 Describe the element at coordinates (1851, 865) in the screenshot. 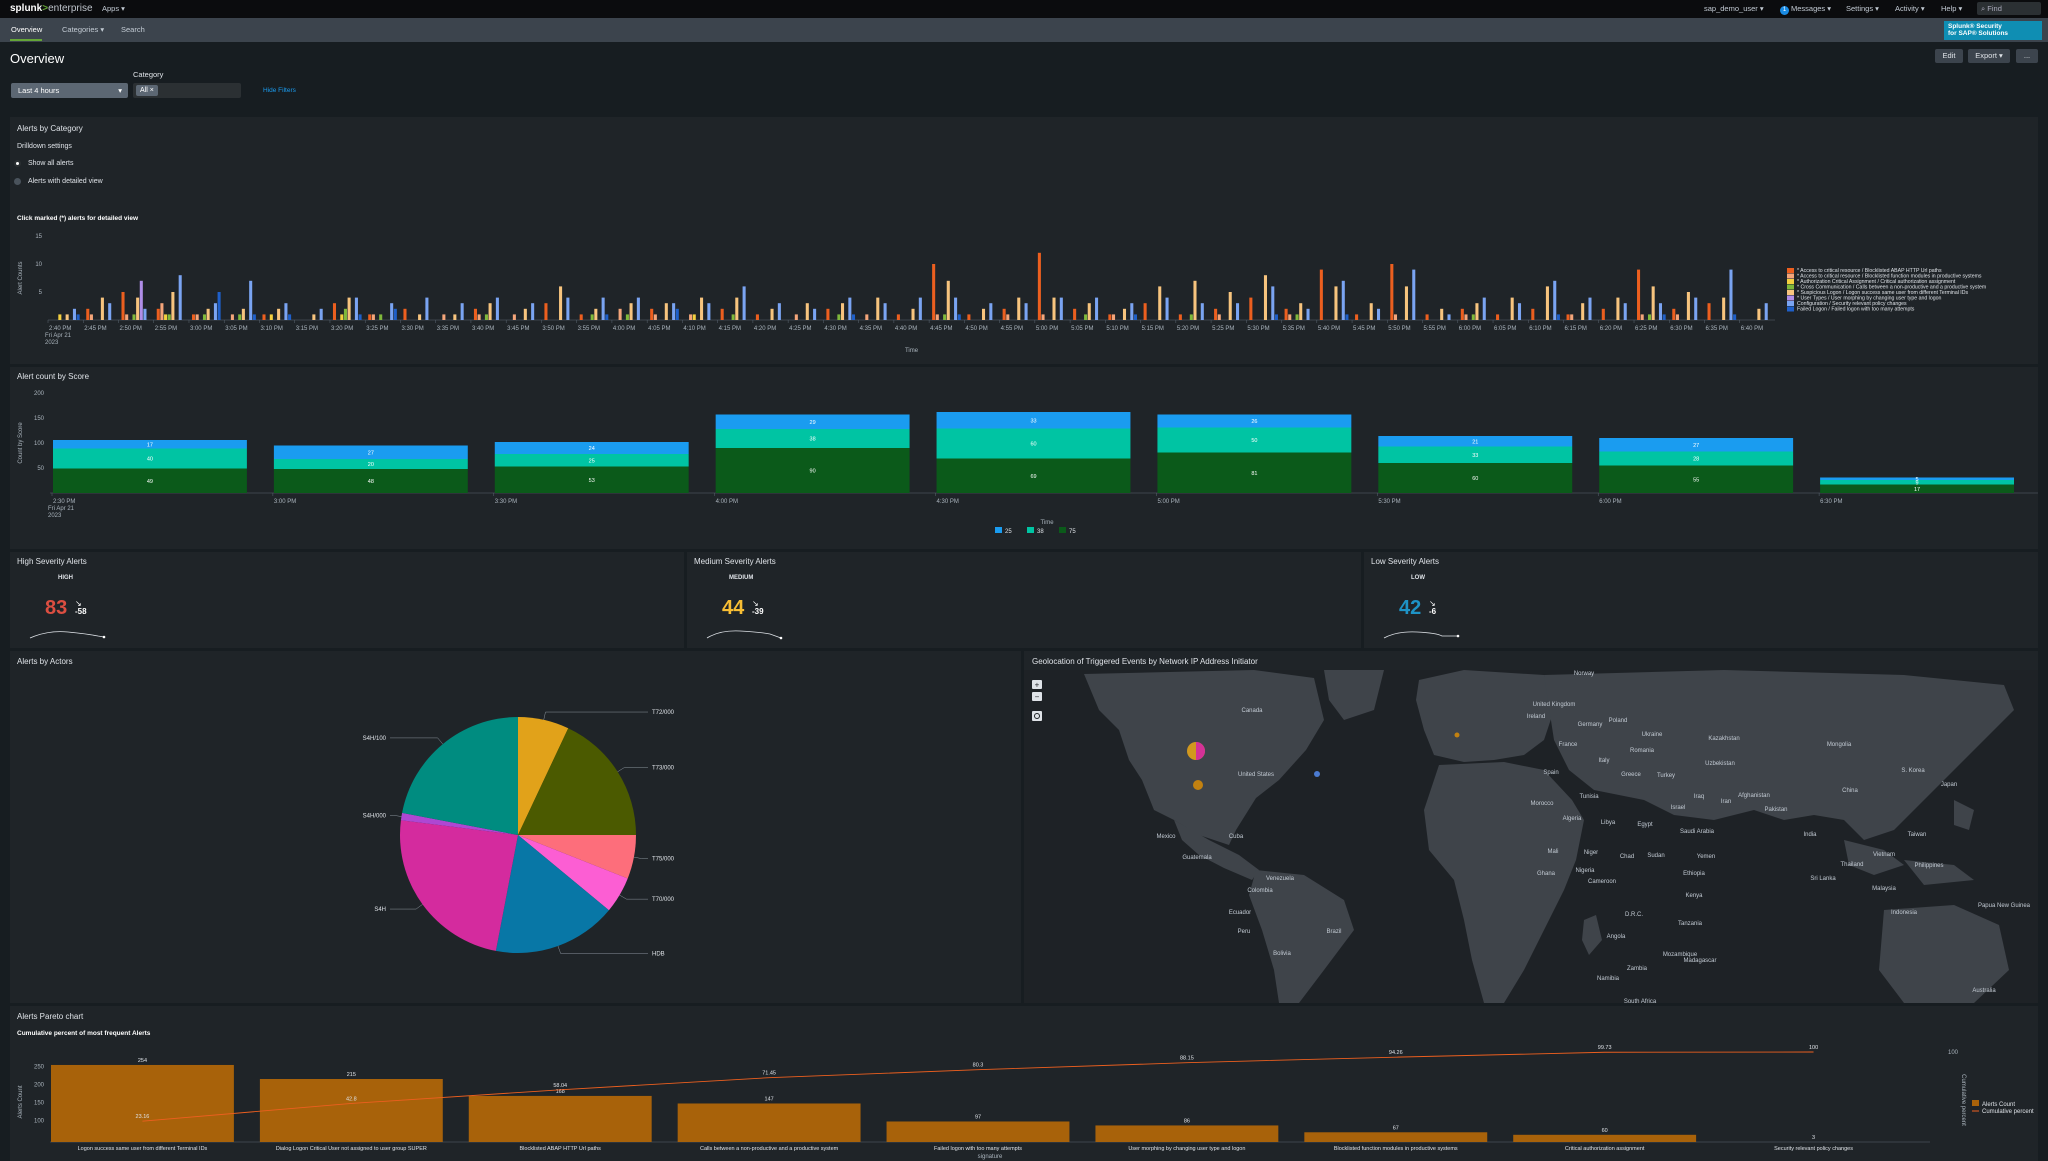

I see `map-country-label: Thailand` at that location.